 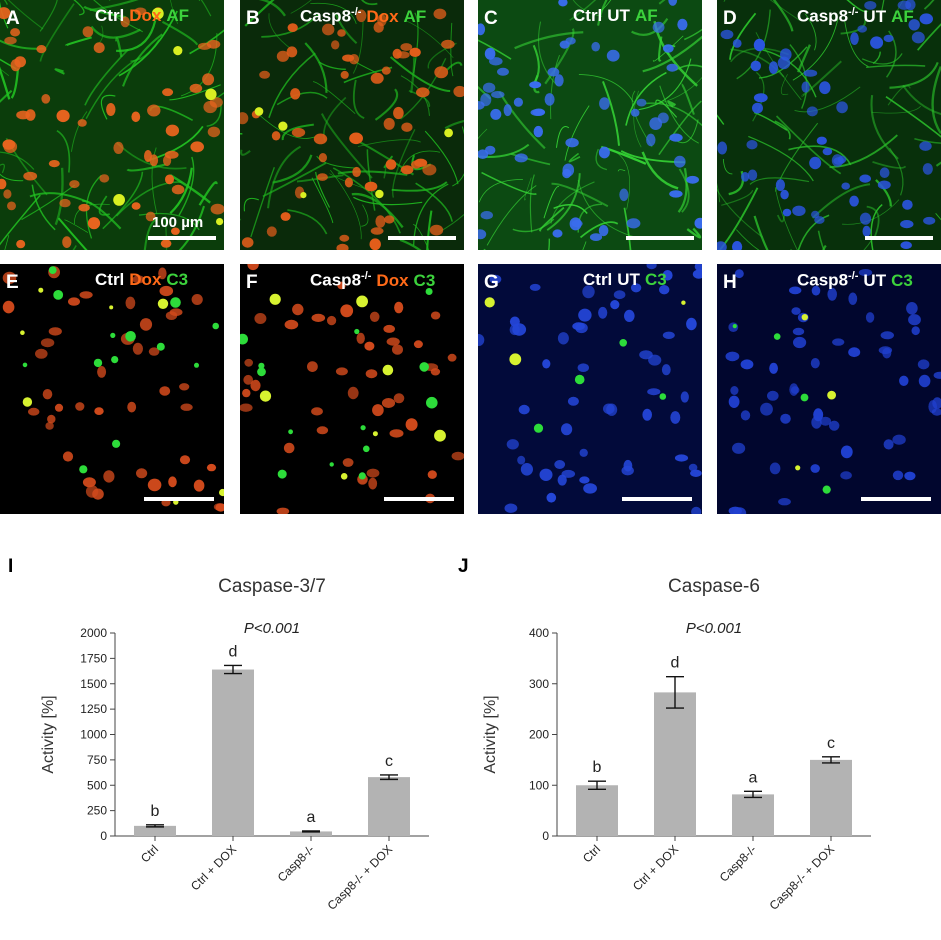 I want to click on y-tick-label: 1500, so click(x=93, y=684).